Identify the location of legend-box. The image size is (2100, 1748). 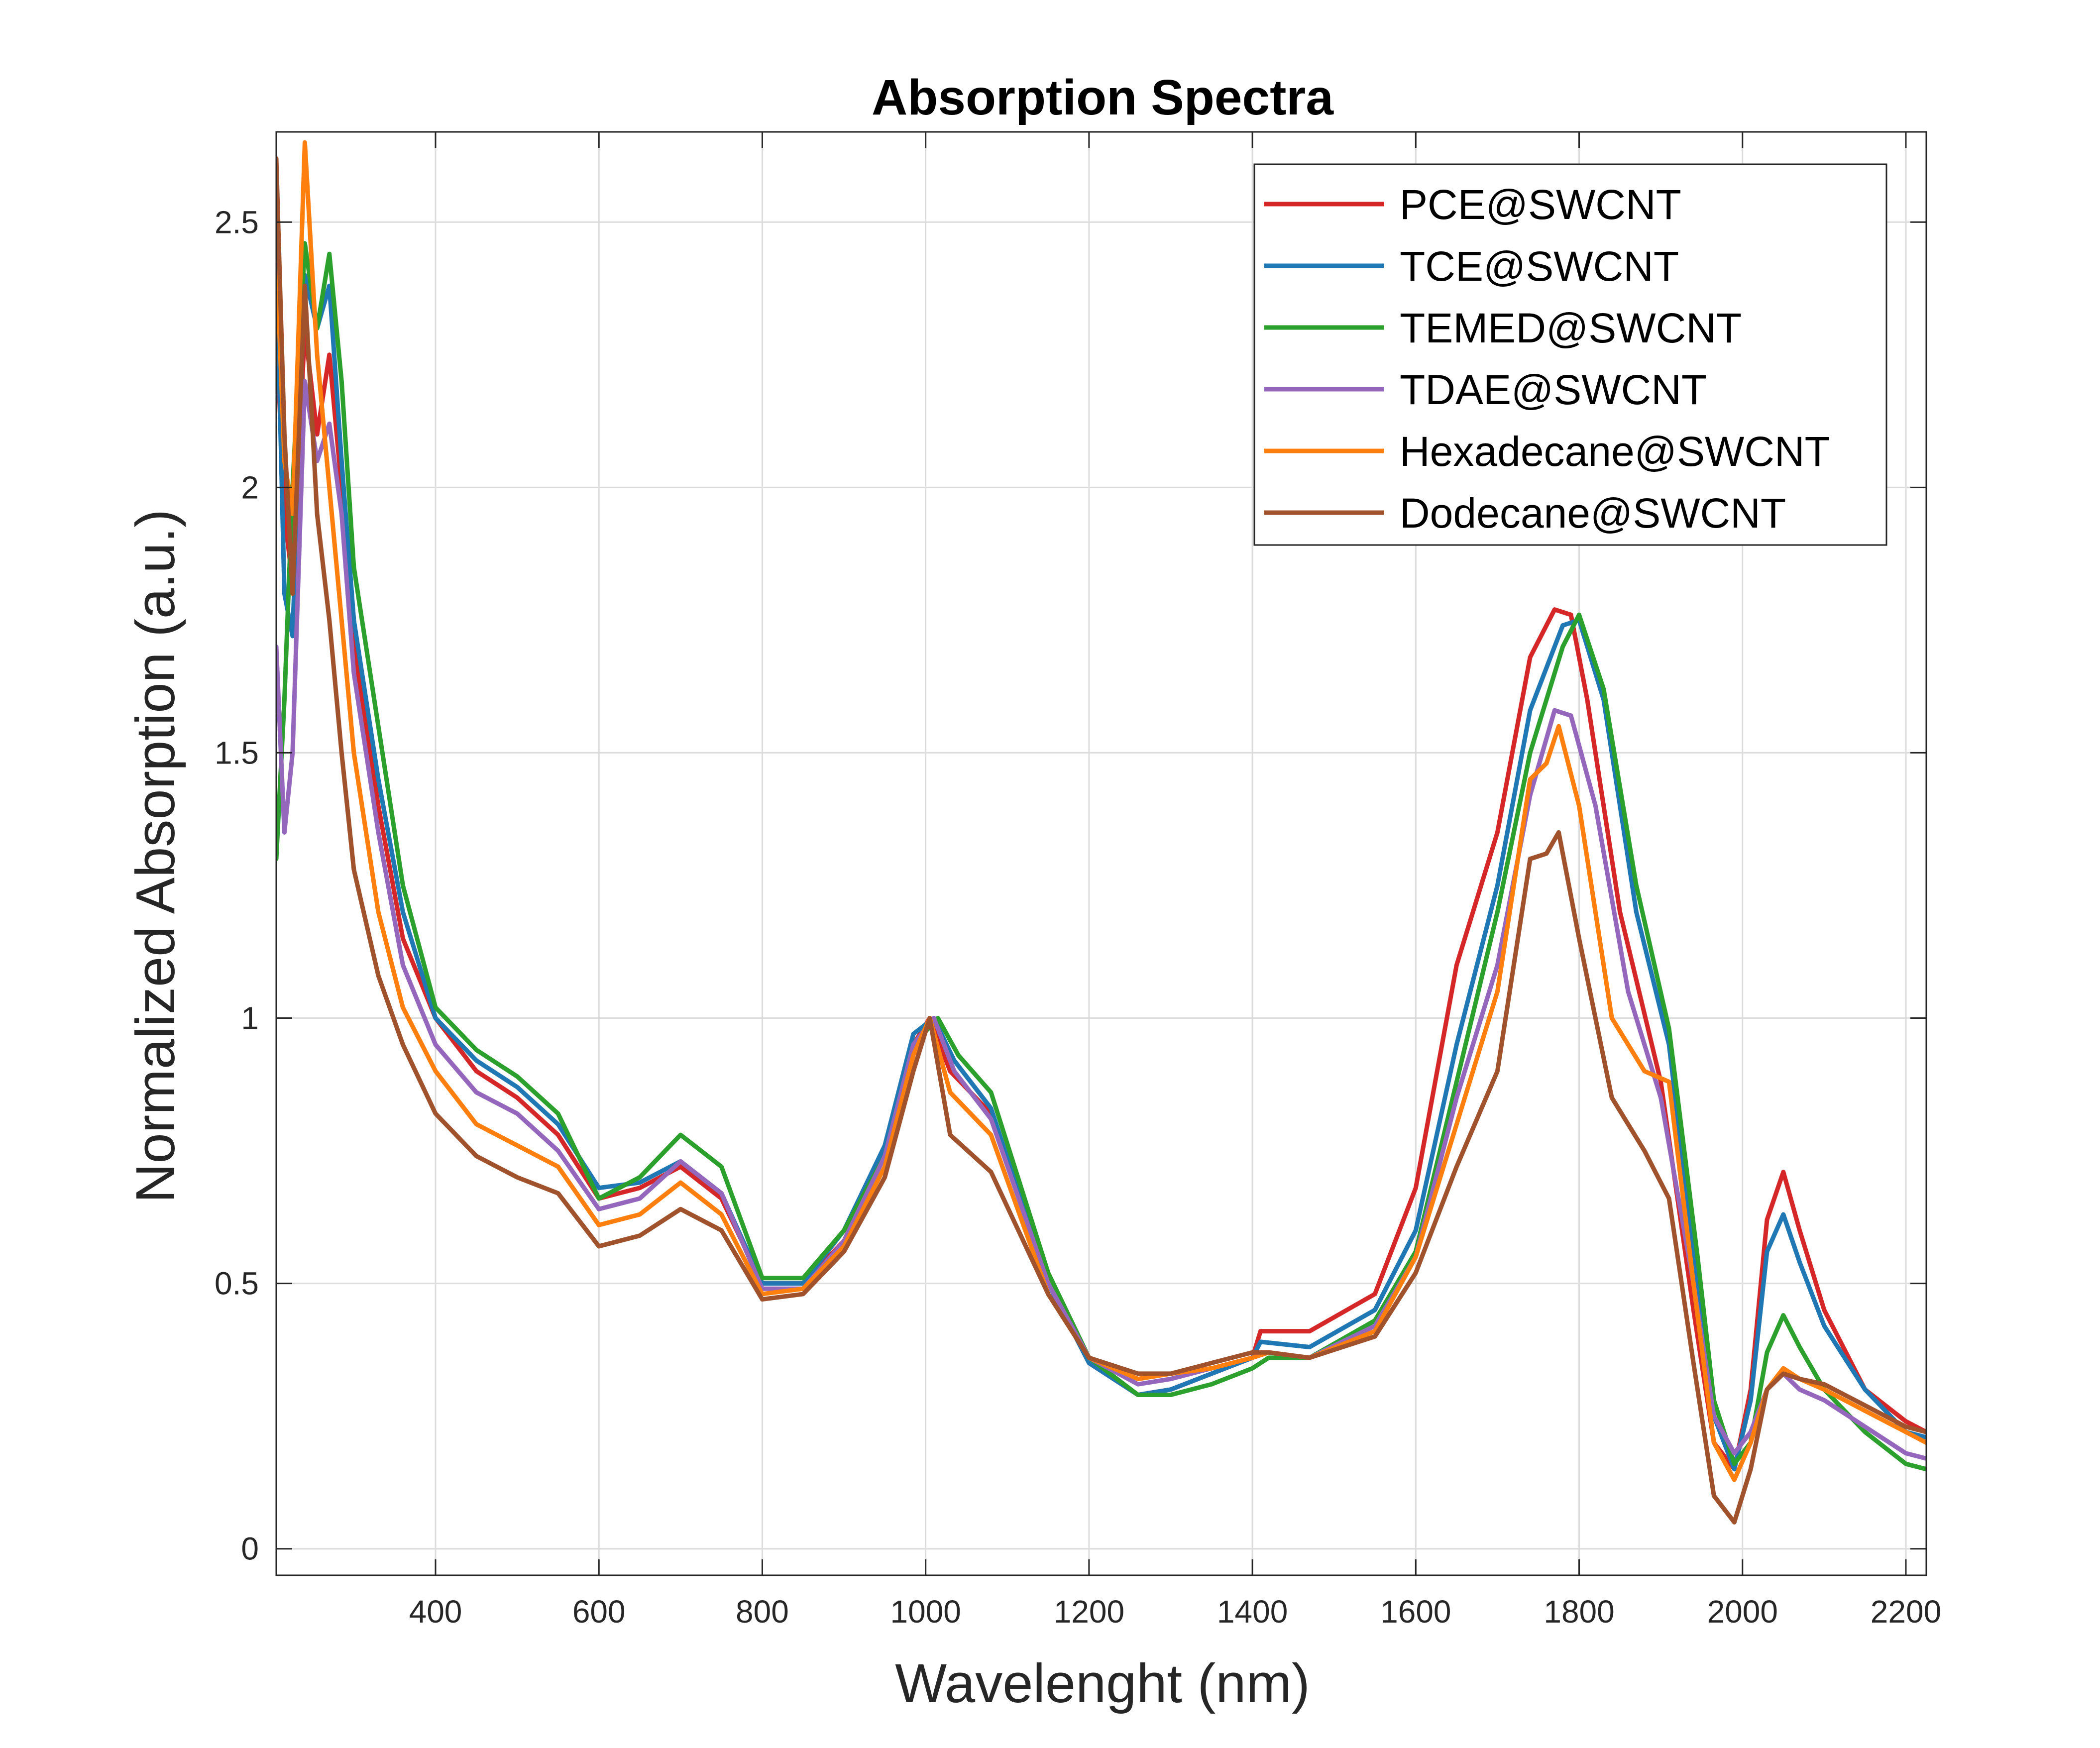
(1570, 354).